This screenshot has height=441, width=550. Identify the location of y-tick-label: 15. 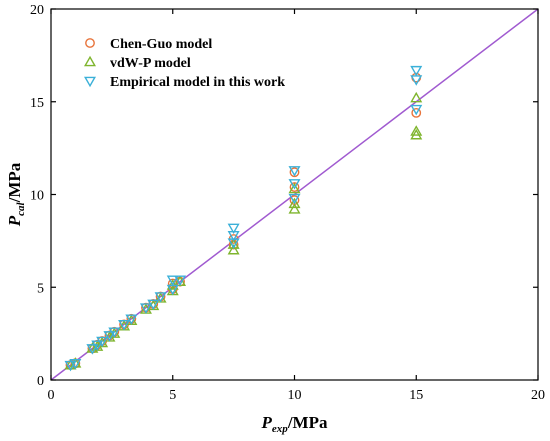
(37, 103).